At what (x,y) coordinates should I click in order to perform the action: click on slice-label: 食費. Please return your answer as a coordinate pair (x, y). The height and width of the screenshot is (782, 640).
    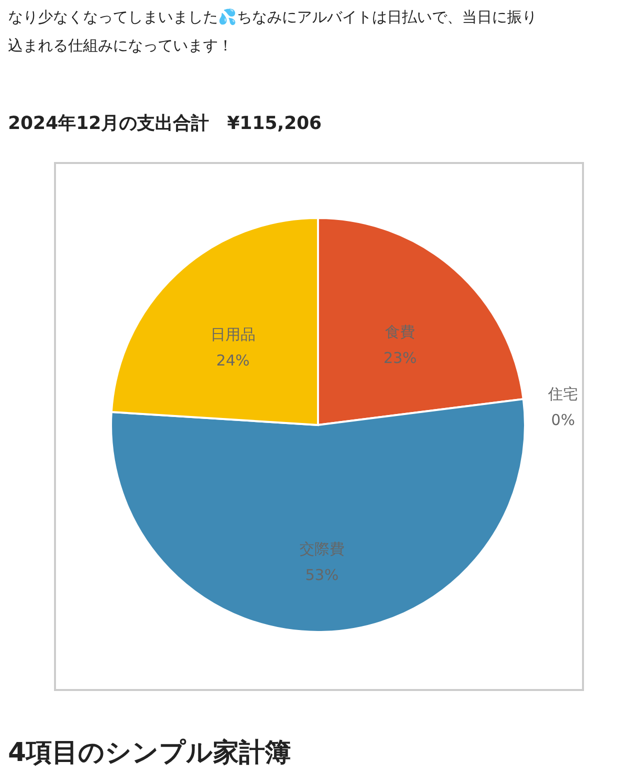
    Looking at the image, I should click on (400, 331).